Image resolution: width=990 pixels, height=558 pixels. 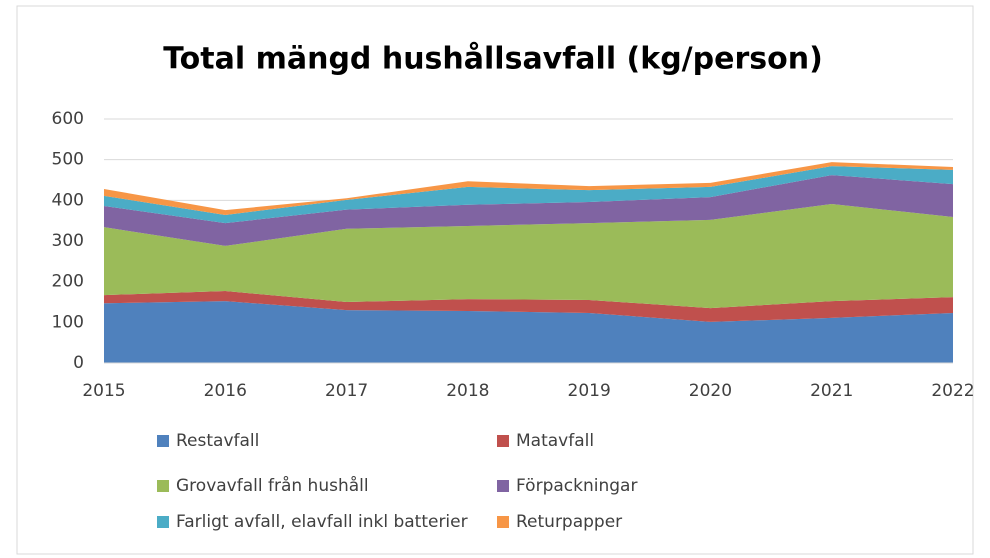 What do you see at coordinates (467, 391) in the screenshot?
I see `x-tick-label: 2018` at bounding box center [467, 391].